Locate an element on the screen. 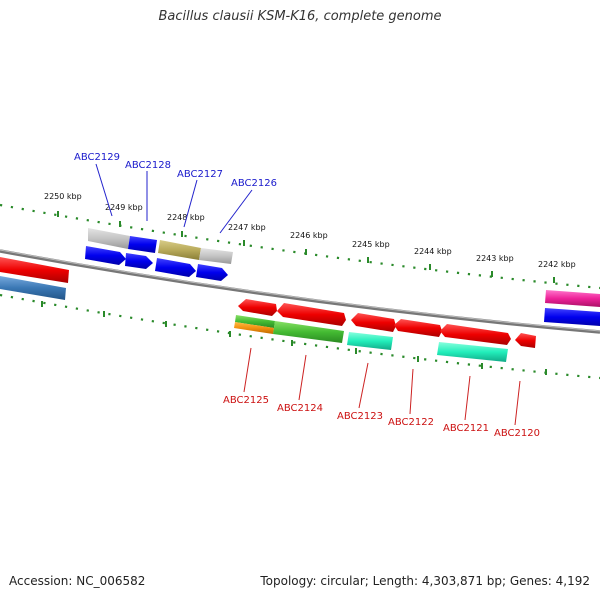  gene-label-abc2120: ABC2120 is located at coordinates (517, 433).